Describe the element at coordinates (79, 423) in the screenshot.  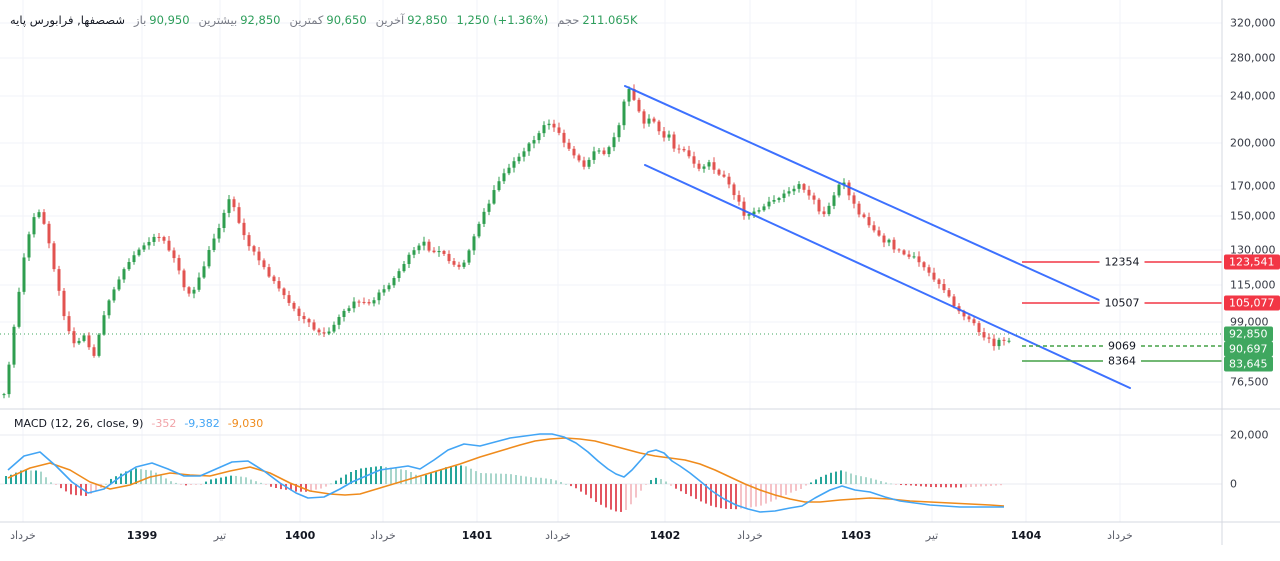
I see `macd-title: MACD (12, 26, close, 9)` at that location.